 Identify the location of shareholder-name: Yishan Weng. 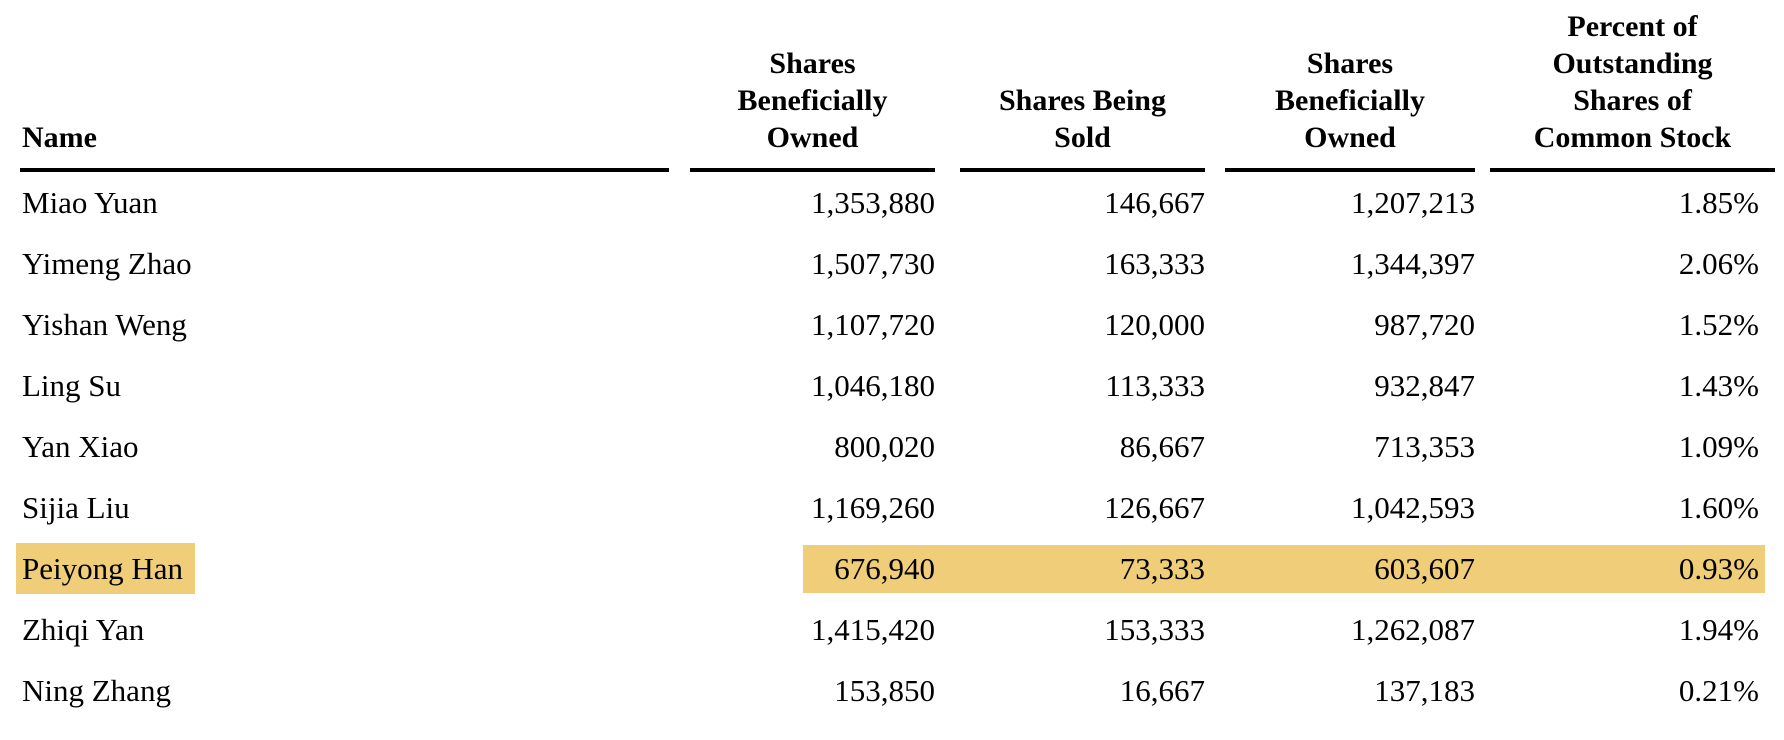
(104, 324).